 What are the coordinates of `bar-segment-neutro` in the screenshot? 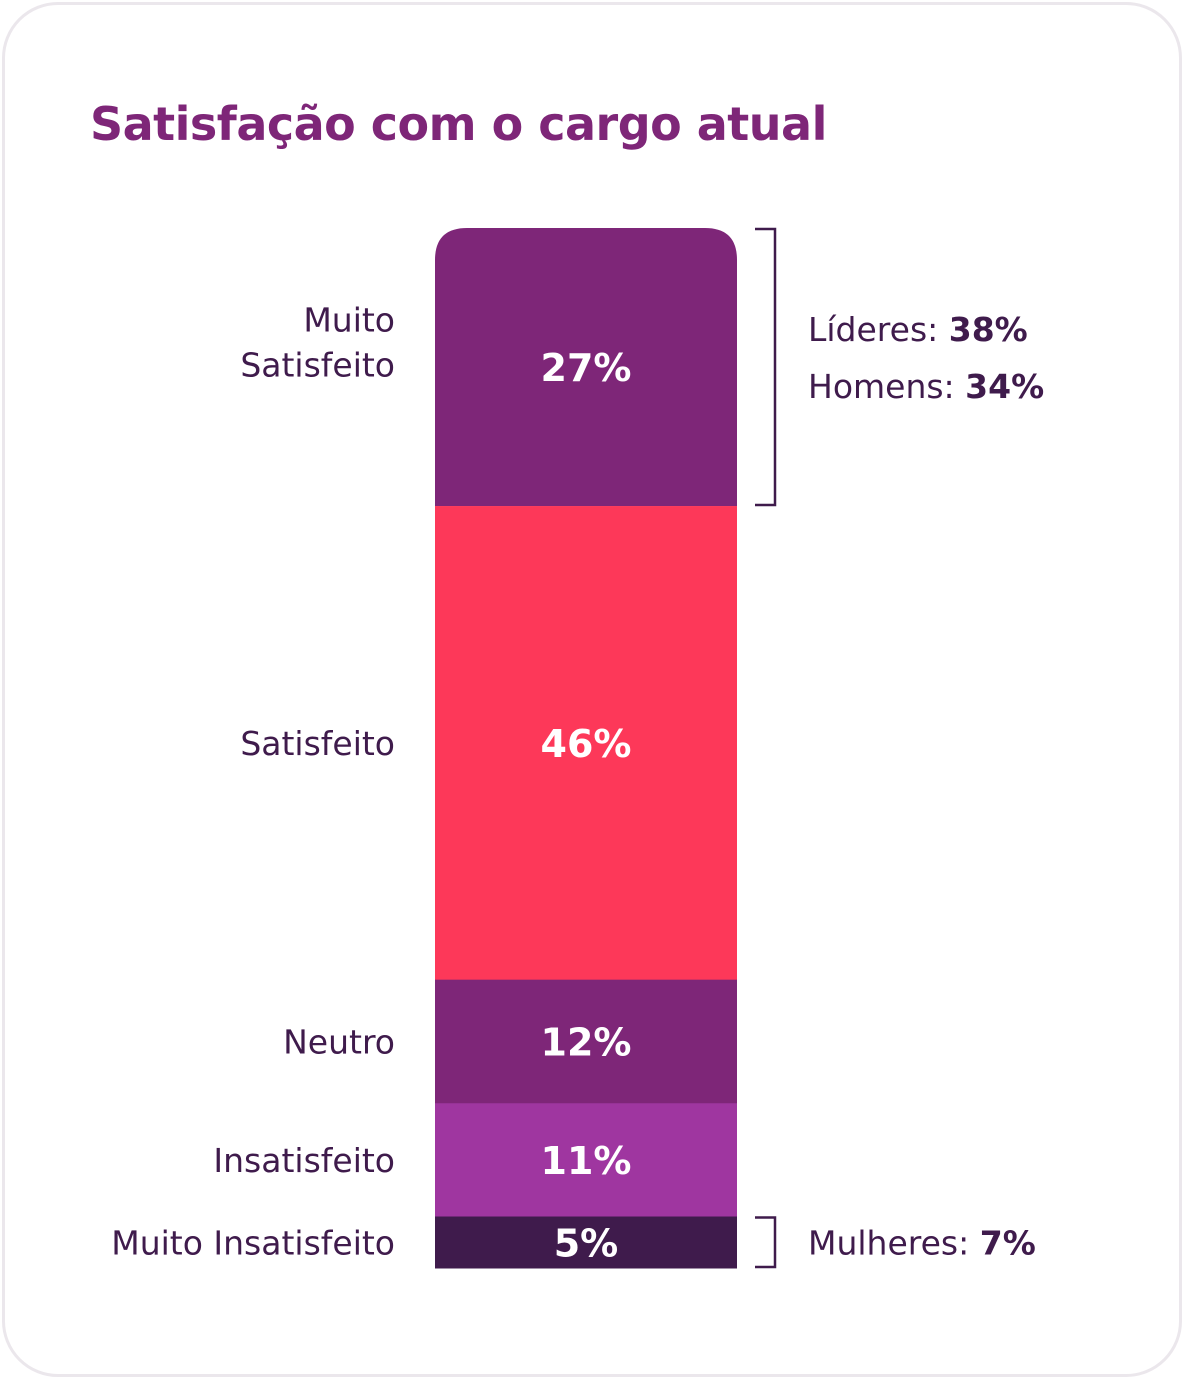 It's located at (586, 1041).